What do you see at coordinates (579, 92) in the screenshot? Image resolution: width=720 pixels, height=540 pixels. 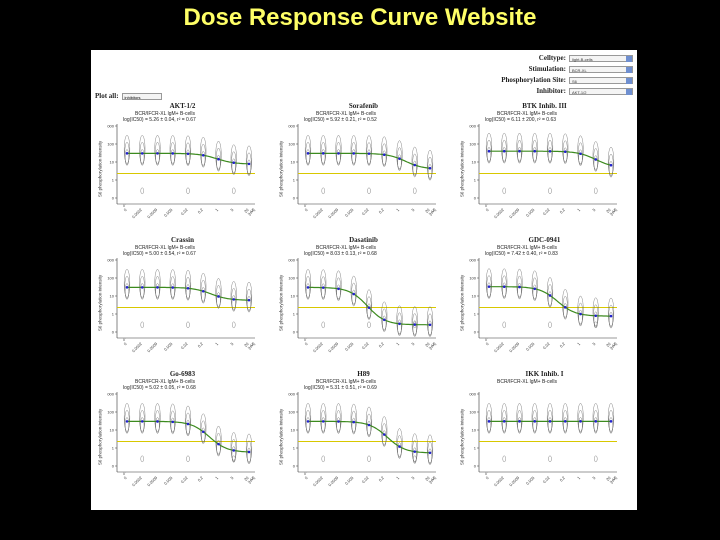 I see `inhibitor-value: AKT-1/2` at bounding box center [579, 92].